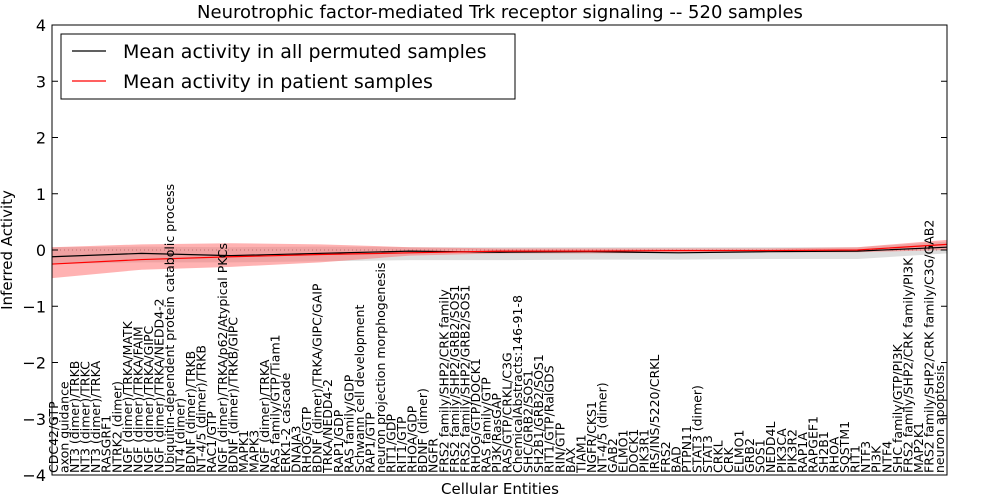 This screenshot has height=500, width=1000. What do you see at coordinates (41, 250) in the screenshot?
I see `y-tick-label: 0` at bounding box center [41, 250].